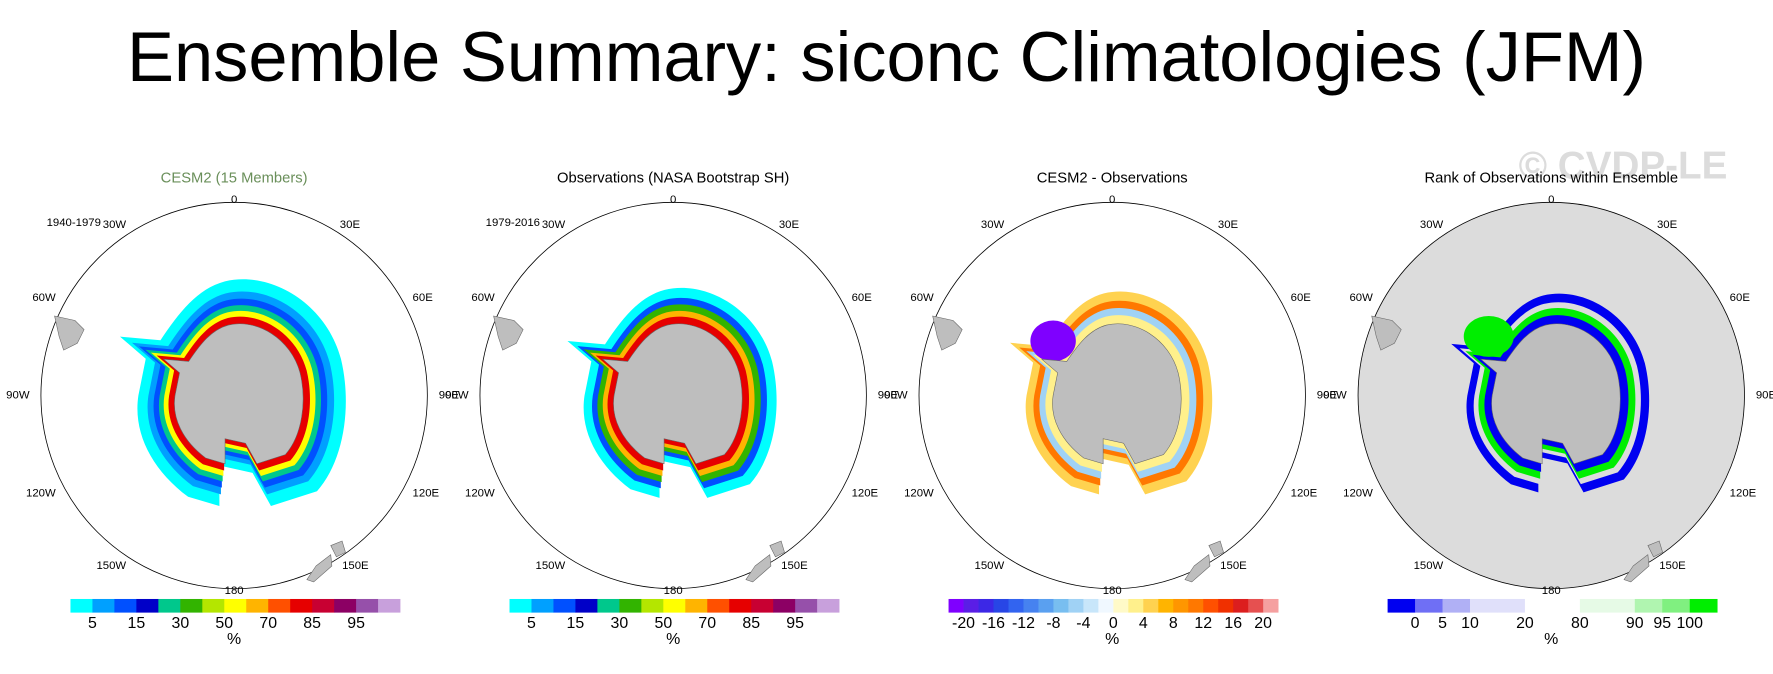 Image resolution: width=1773 pixels, height=674 pixels. I want to click on panel-title: CESM2 - Observations, so click(1112, 178).